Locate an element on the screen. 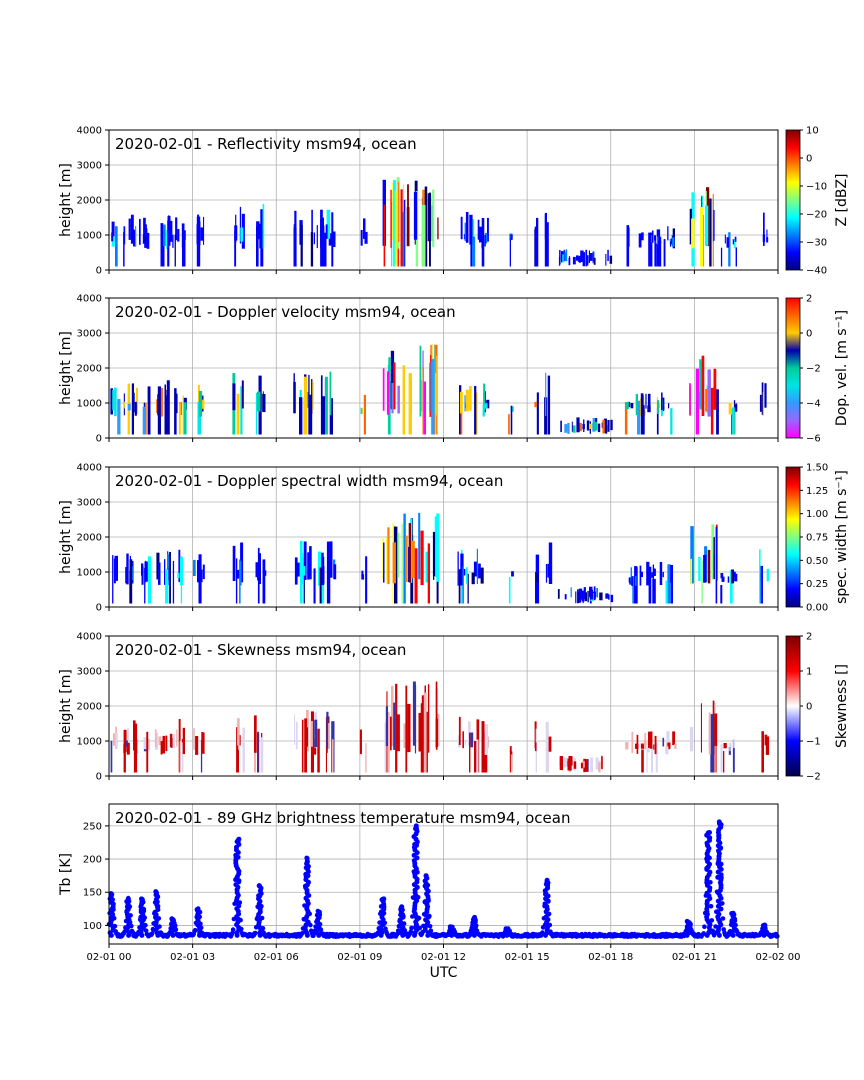 This screenshot has height=1080, width=864. colorbar-tick-label: −20 is located at coordinates (816, 215).